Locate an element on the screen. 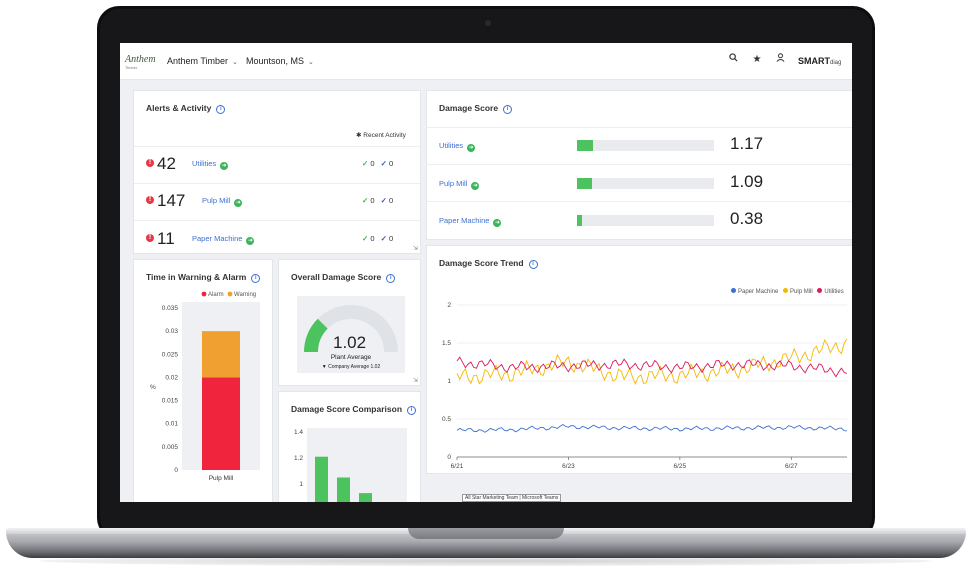 The width and height of the screenshot is (972, 587). y-tick-label: 0.03 is located at coordinates (171, 331).